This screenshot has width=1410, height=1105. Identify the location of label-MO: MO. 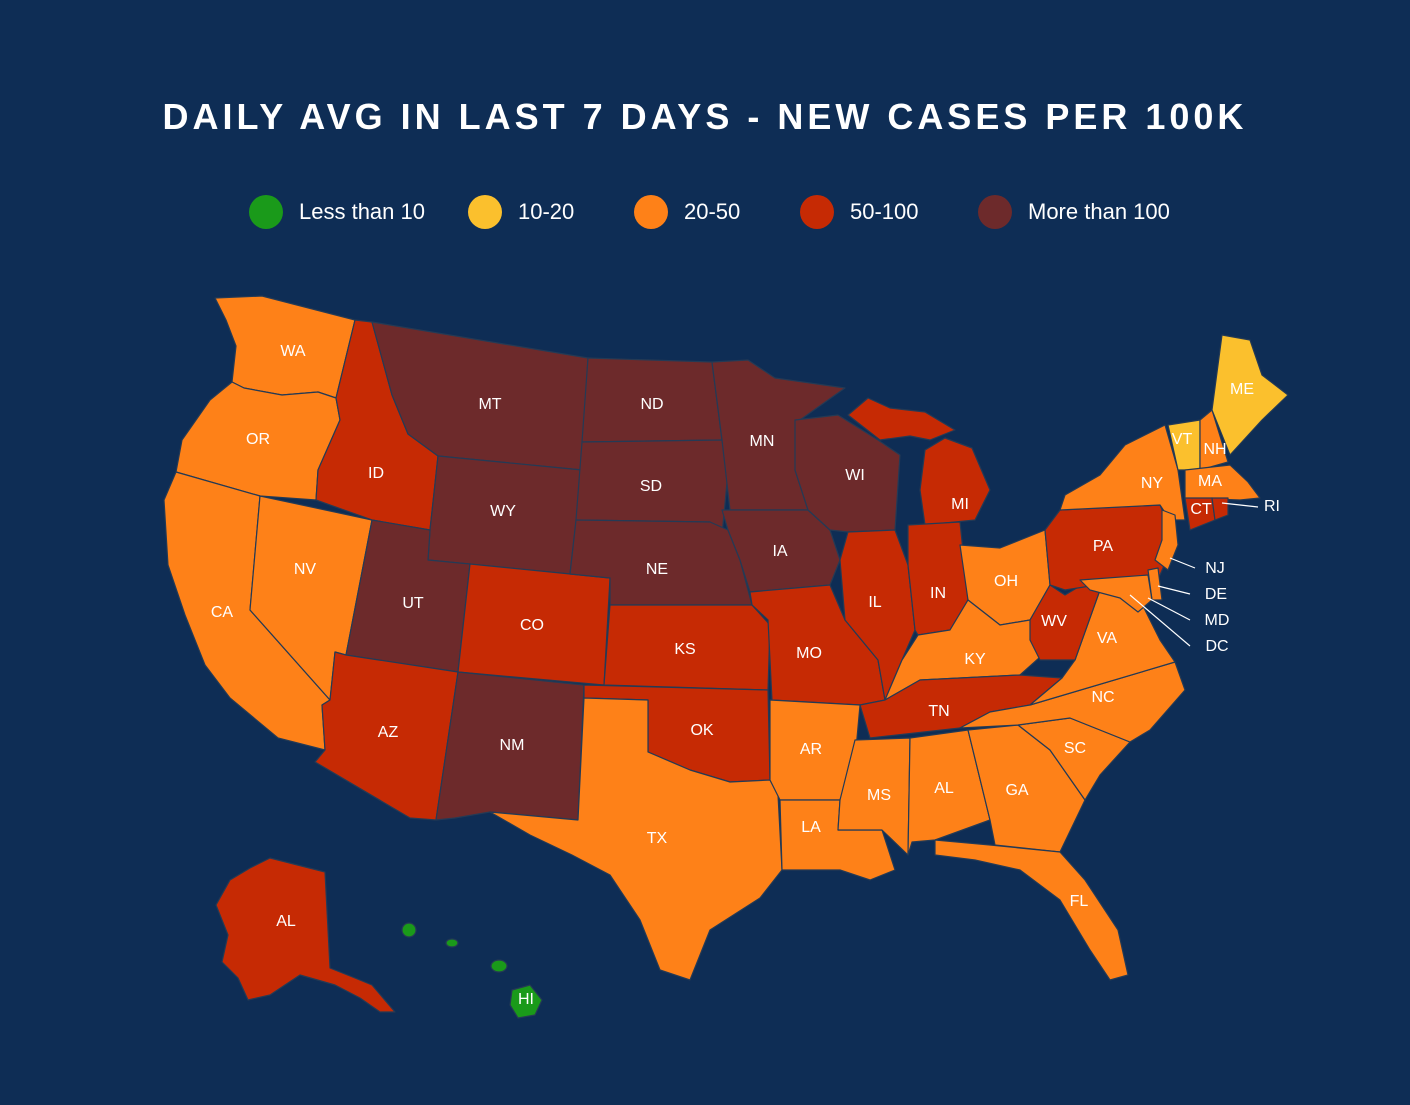
(809, 653).